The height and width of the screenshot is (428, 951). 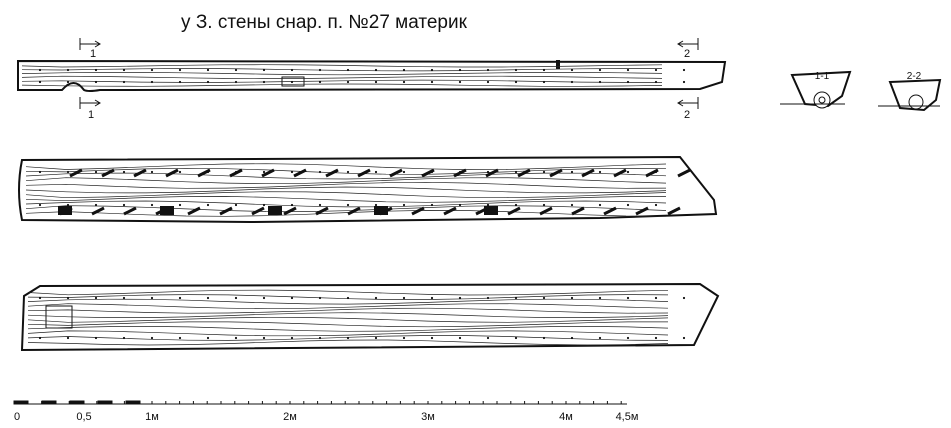 I want to click on marker: 1, so click(x=93, y=54).